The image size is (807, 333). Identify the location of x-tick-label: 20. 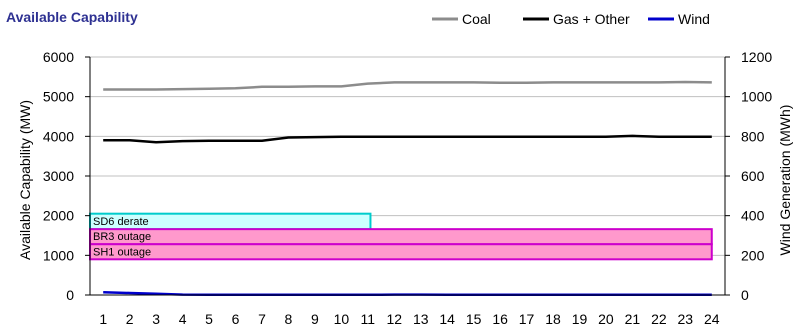
(606, 319).